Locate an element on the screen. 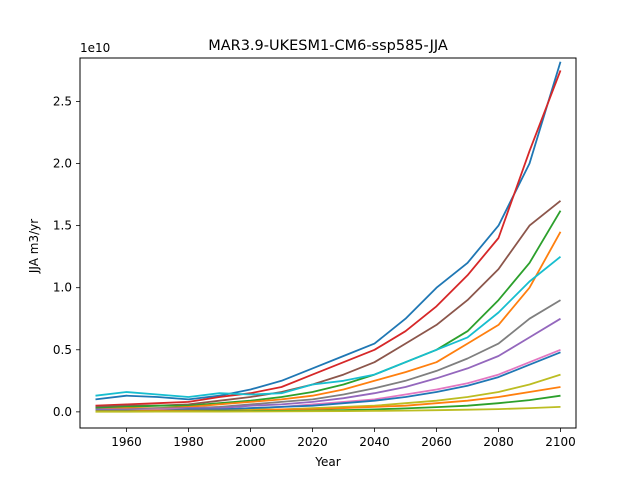 The height and width of the screenshot is (484, 640). x-axis-label: Year is located at coordinates (327, 462).